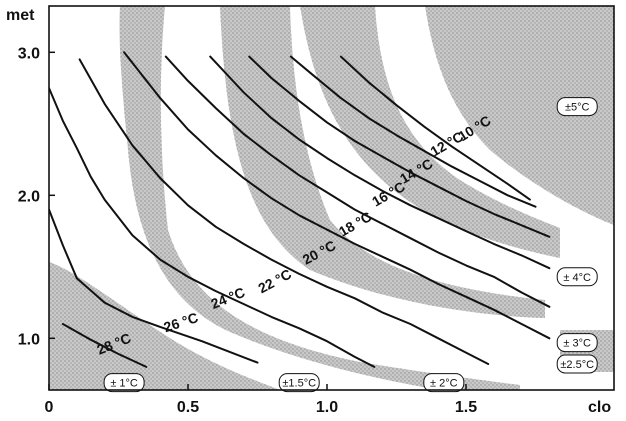 This screenshot has width=626, height=421. I want to click on tolerance-text: ± 1°C, so click(124, 384).